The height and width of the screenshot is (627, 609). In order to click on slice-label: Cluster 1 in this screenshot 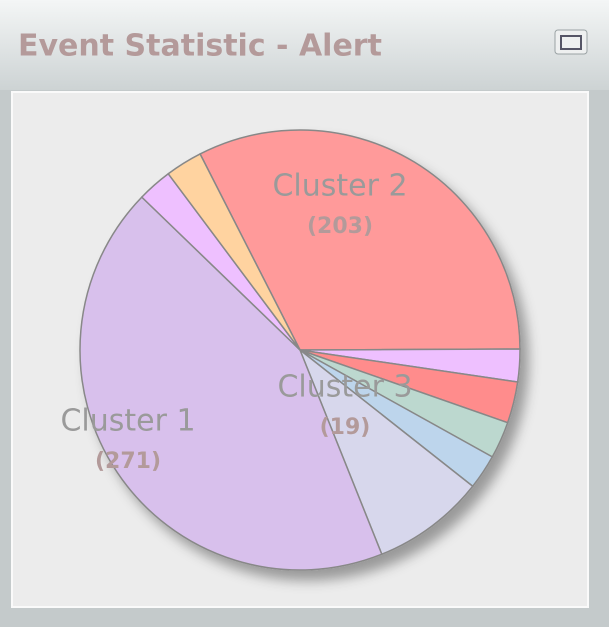, I will do `click(127, 421)`.